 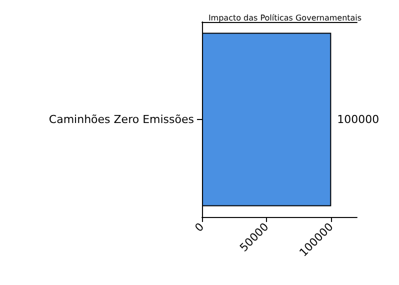 I want to click on data-label: 100000, so click(x=358, y=119).